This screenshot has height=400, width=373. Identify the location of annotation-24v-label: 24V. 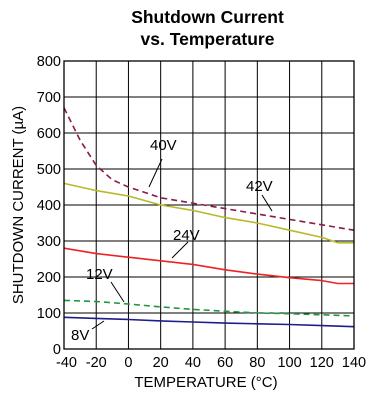
(186, 235).